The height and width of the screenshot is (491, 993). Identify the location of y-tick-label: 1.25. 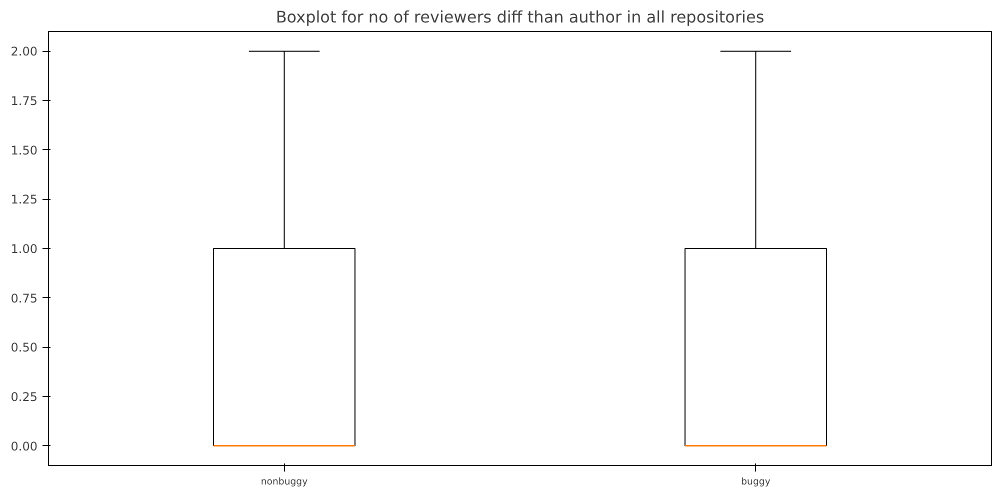
(24, 199).